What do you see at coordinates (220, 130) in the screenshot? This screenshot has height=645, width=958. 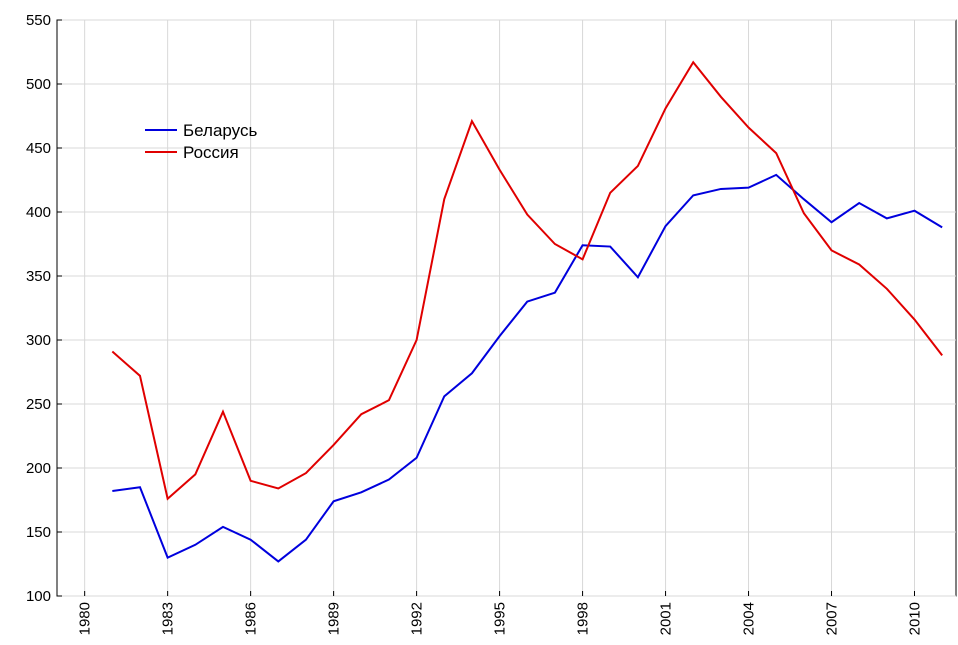 I see `legend-label: Беларусь` at bounding box center [220, 130].